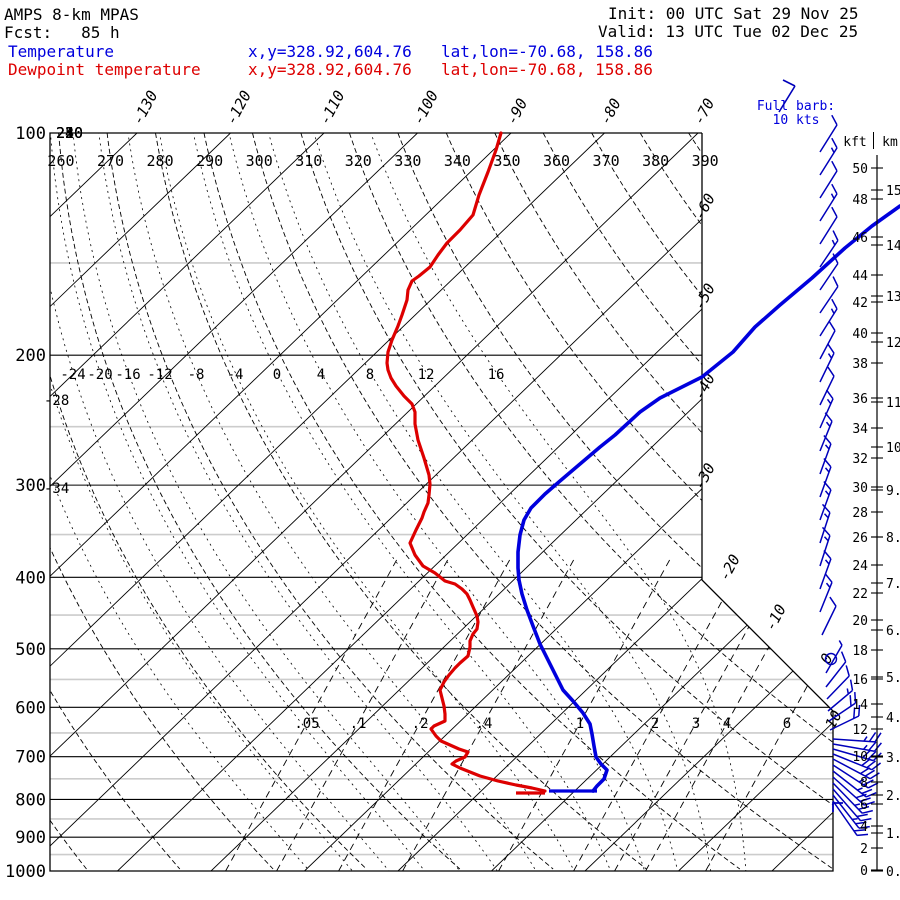 Image resolution: width=900 pixels, height=900 pixels. What do you see at coordinates (704, 112) in the screenshot?
I see `isotherm-label-top: -70` at bounding box center [704, 112].